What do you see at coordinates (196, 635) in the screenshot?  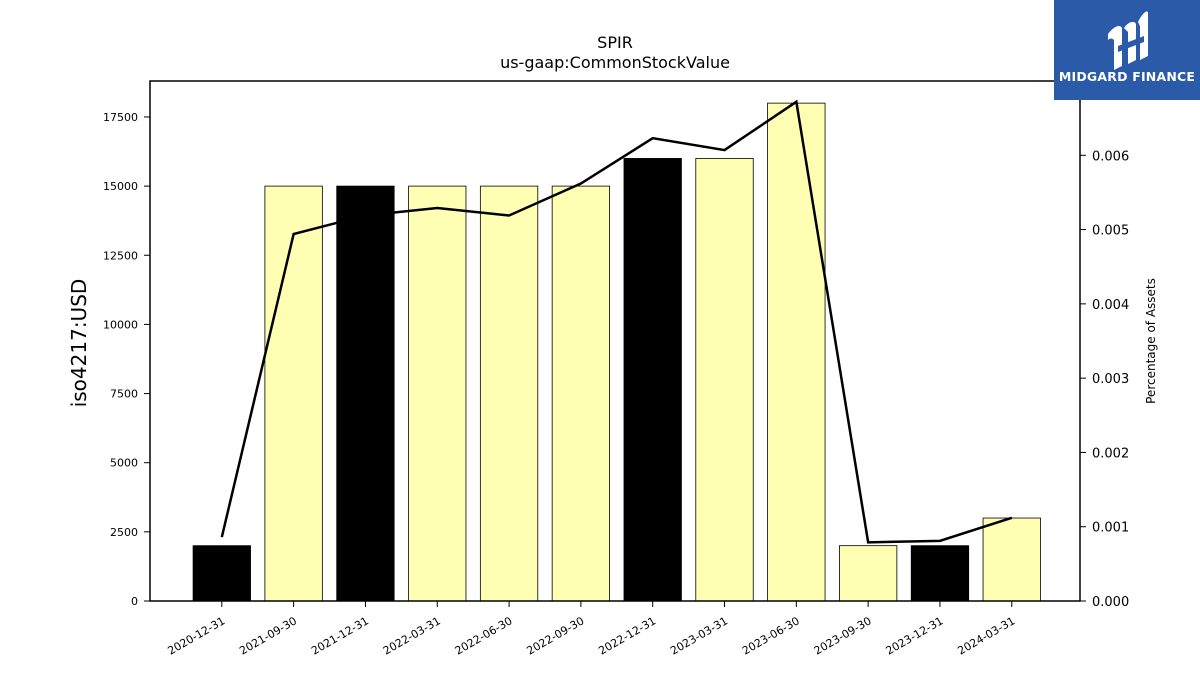 I see `x-tick-label: 2020-12-31` at bounding box center [196, 635].